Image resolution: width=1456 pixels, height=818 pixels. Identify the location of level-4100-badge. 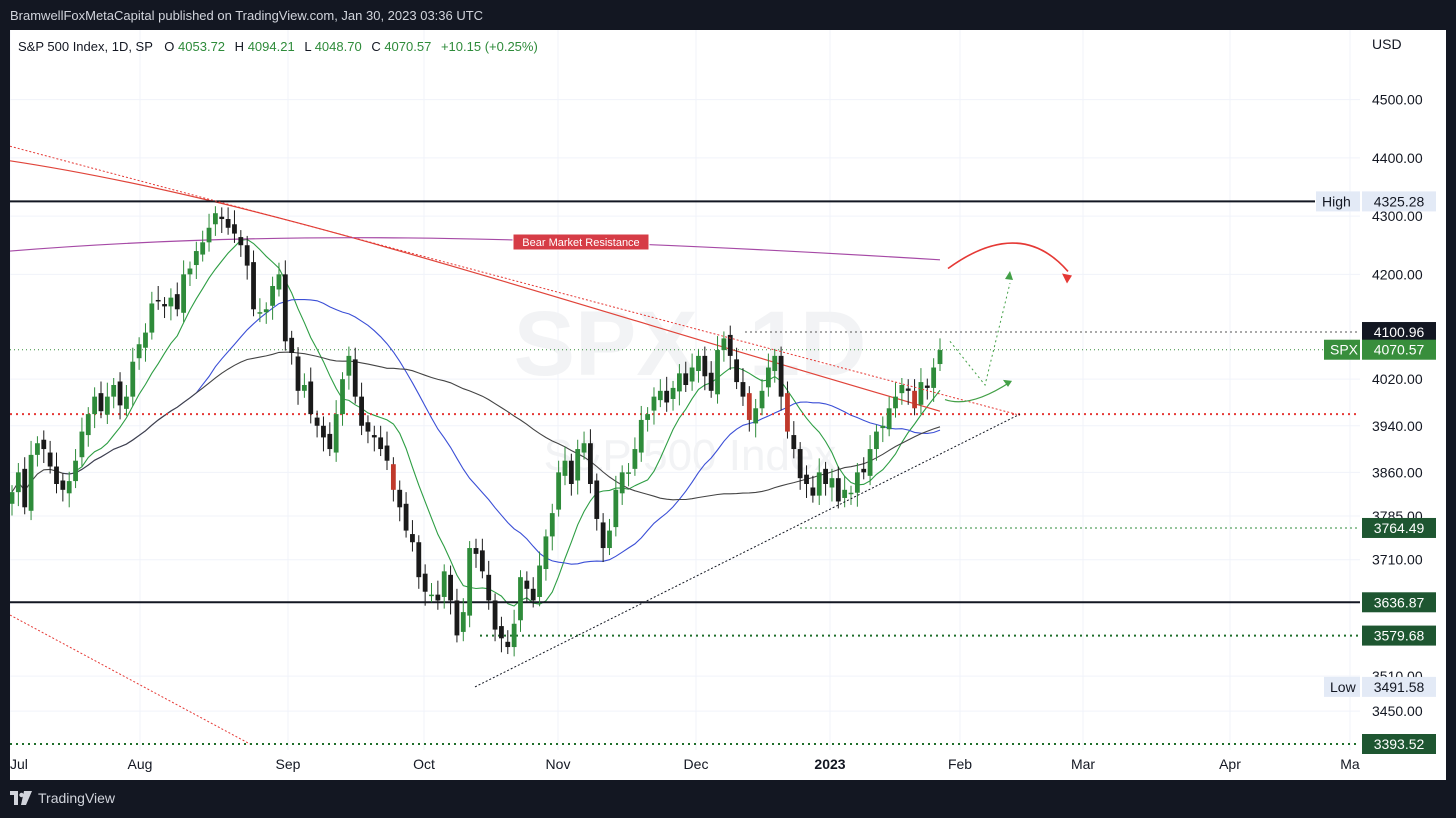
(1399, 332).